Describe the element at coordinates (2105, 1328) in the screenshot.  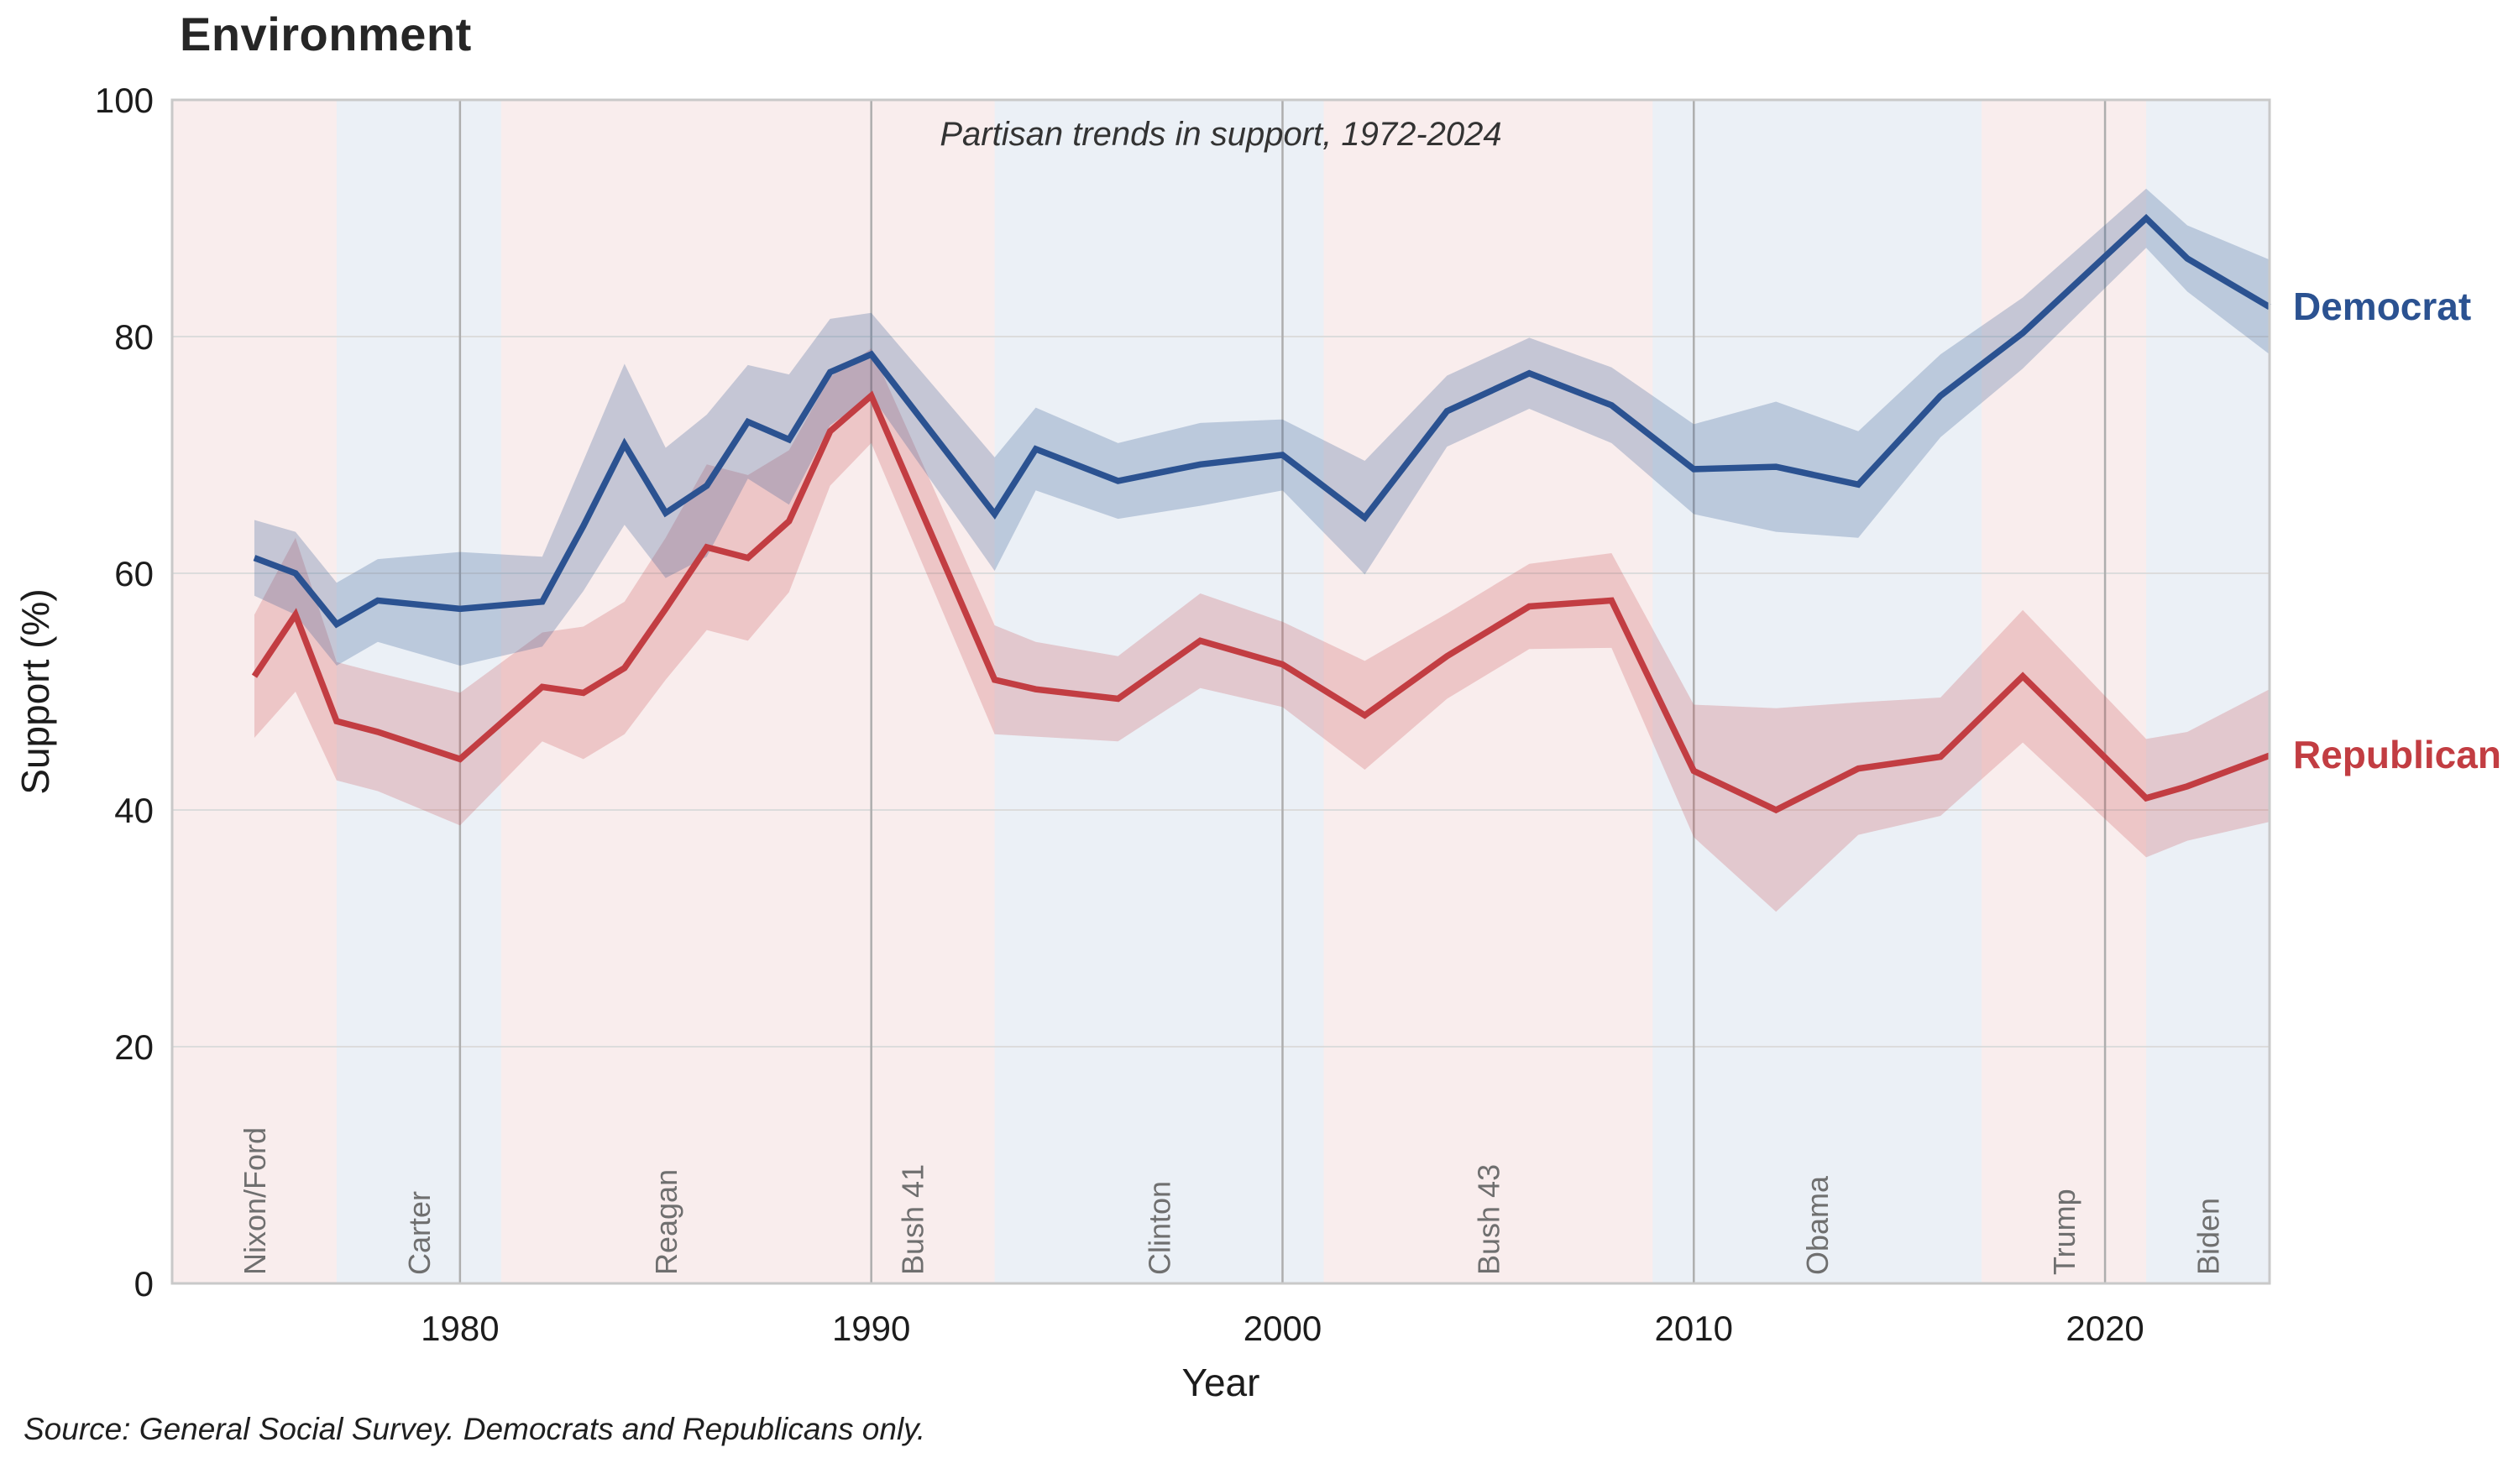
I see `x-tick-2020: 2020` at that location.